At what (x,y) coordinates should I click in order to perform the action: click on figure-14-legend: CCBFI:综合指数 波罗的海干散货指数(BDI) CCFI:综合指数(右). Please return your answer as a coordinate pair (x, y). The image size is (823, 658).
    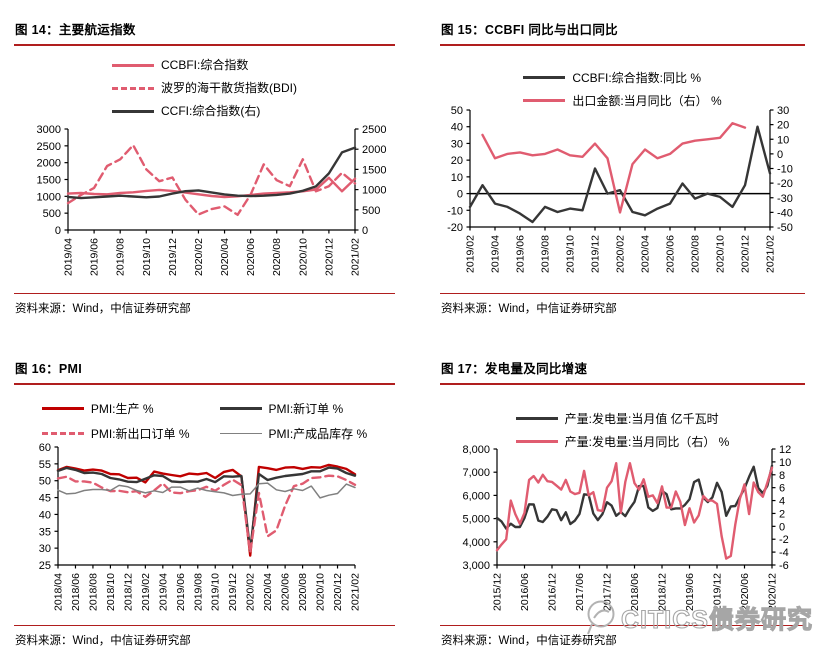
    Looking at the image, I should click on (204, 88).